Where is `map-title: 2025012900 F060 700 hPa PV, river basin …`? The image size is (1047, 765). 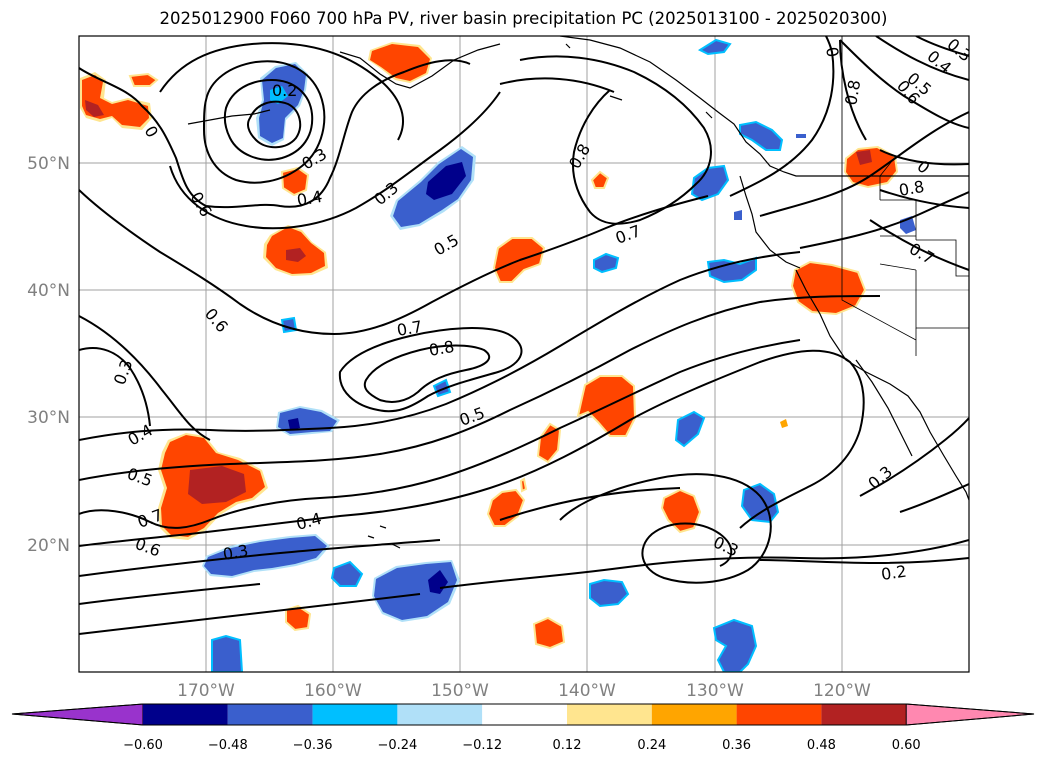
map-title: 2025012900 F060 700 hPa PV, river basin … is located at coordinates (523, 18).